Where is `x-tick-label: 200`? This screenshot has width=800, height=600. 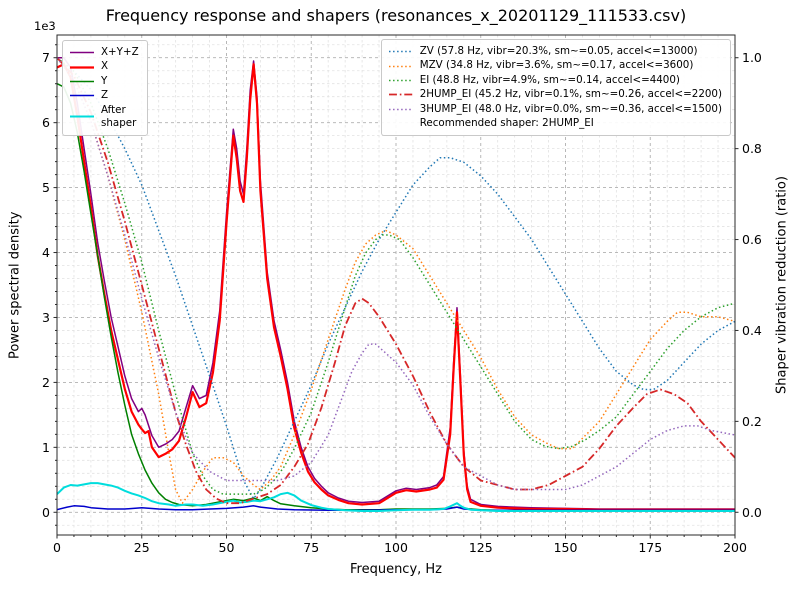 x-tick-label: 200 is located at coordinates (735, 547).